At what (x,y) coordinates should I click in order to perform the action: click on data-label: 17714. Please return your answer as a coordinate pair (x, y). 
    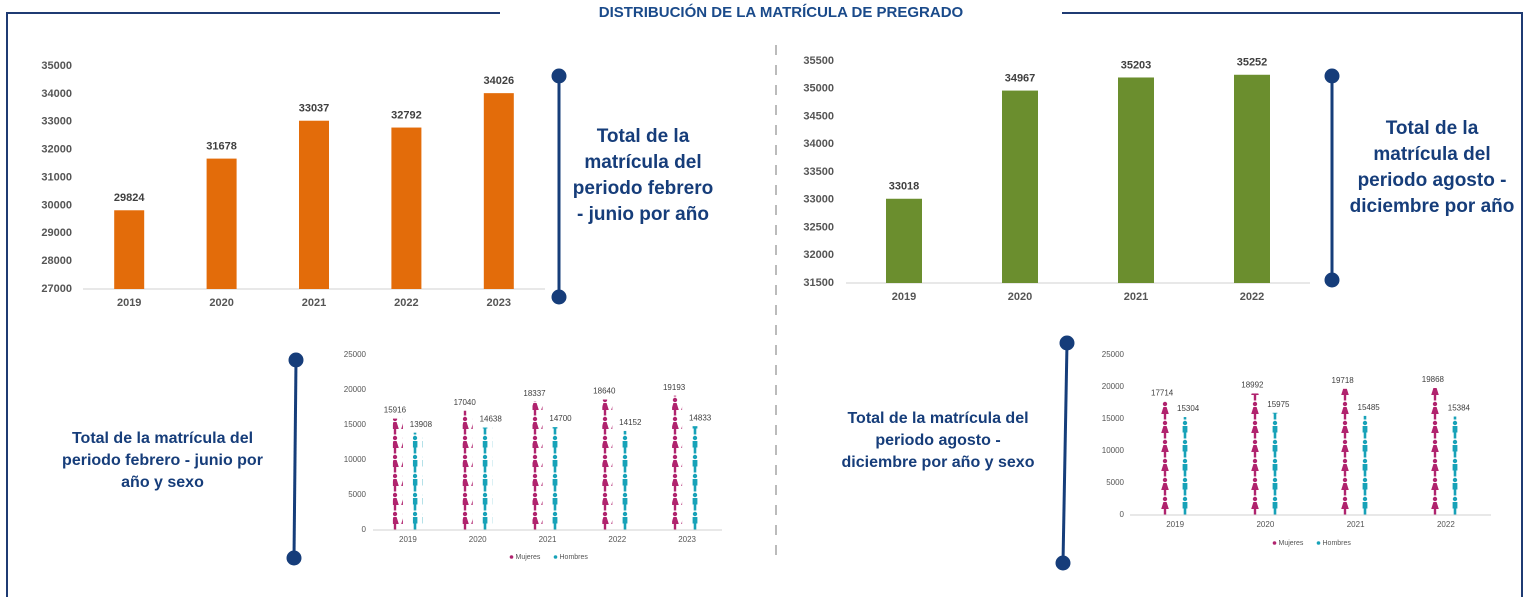
    Looking at the image, I should click on (1162, 393).